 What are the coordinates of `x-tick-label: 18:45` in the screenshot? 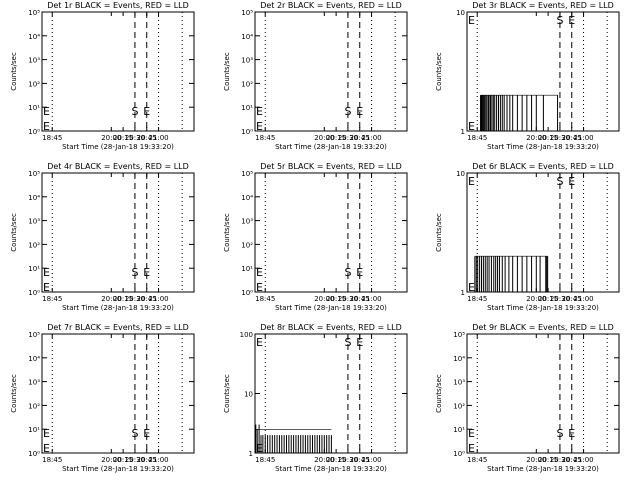 It's located at (477, 299).